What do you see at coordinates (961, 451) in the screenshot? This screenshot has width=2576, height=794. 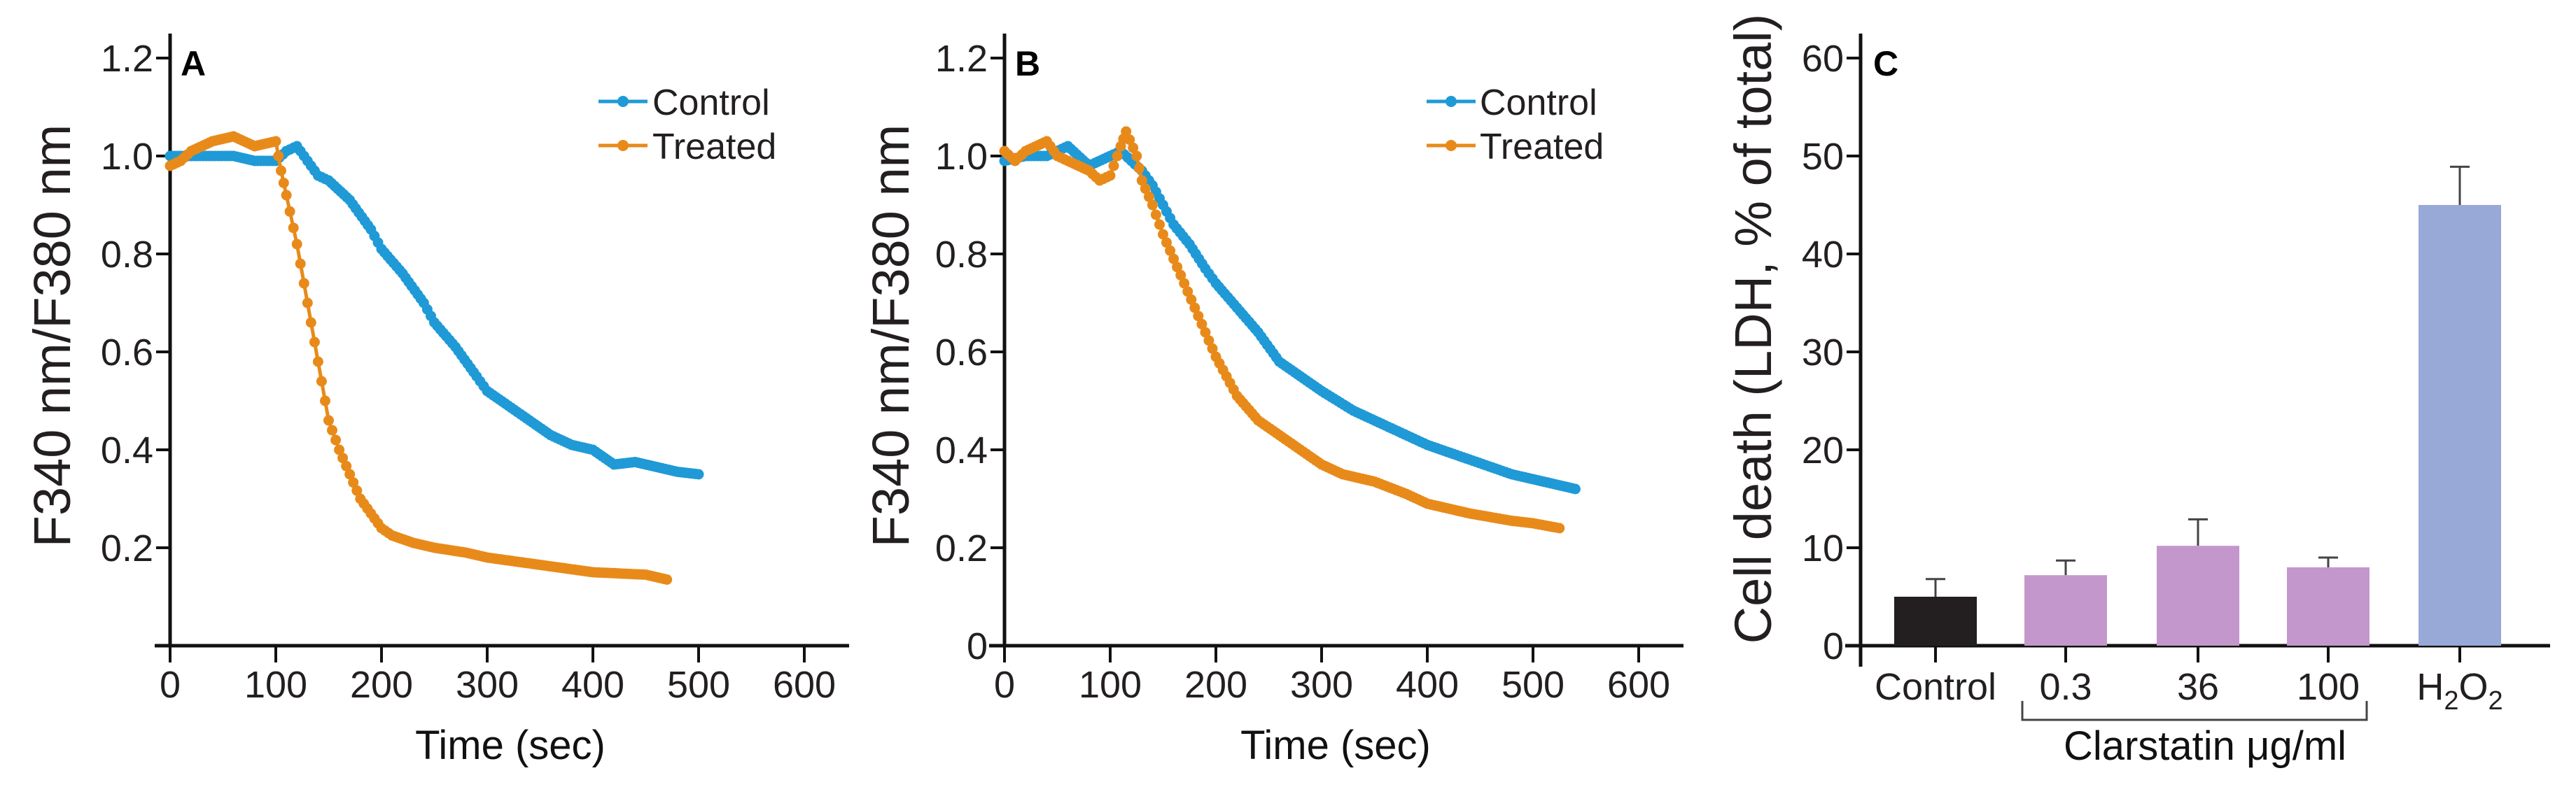 I see `y-tick-label: 0.4` at bounding box center [961, 451].